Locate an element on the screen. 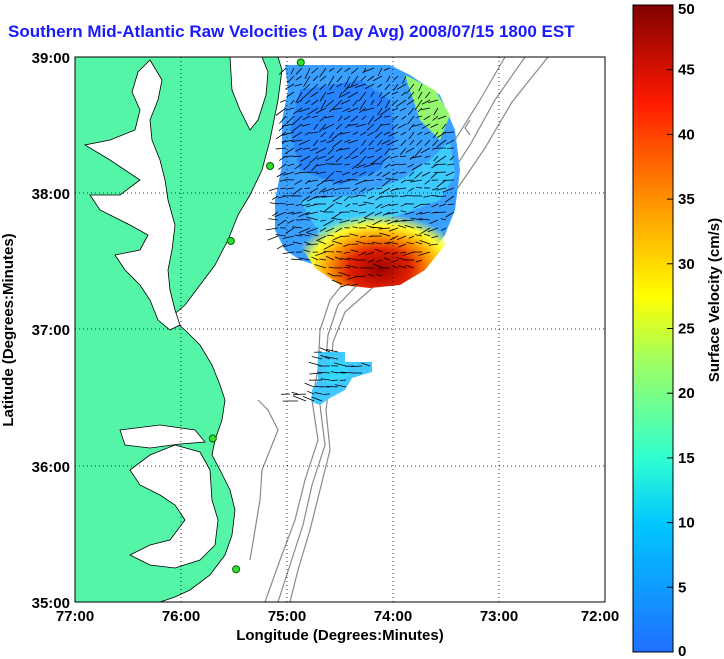  colorbar-tick-label: 25 is located at coordinates (686, 329).